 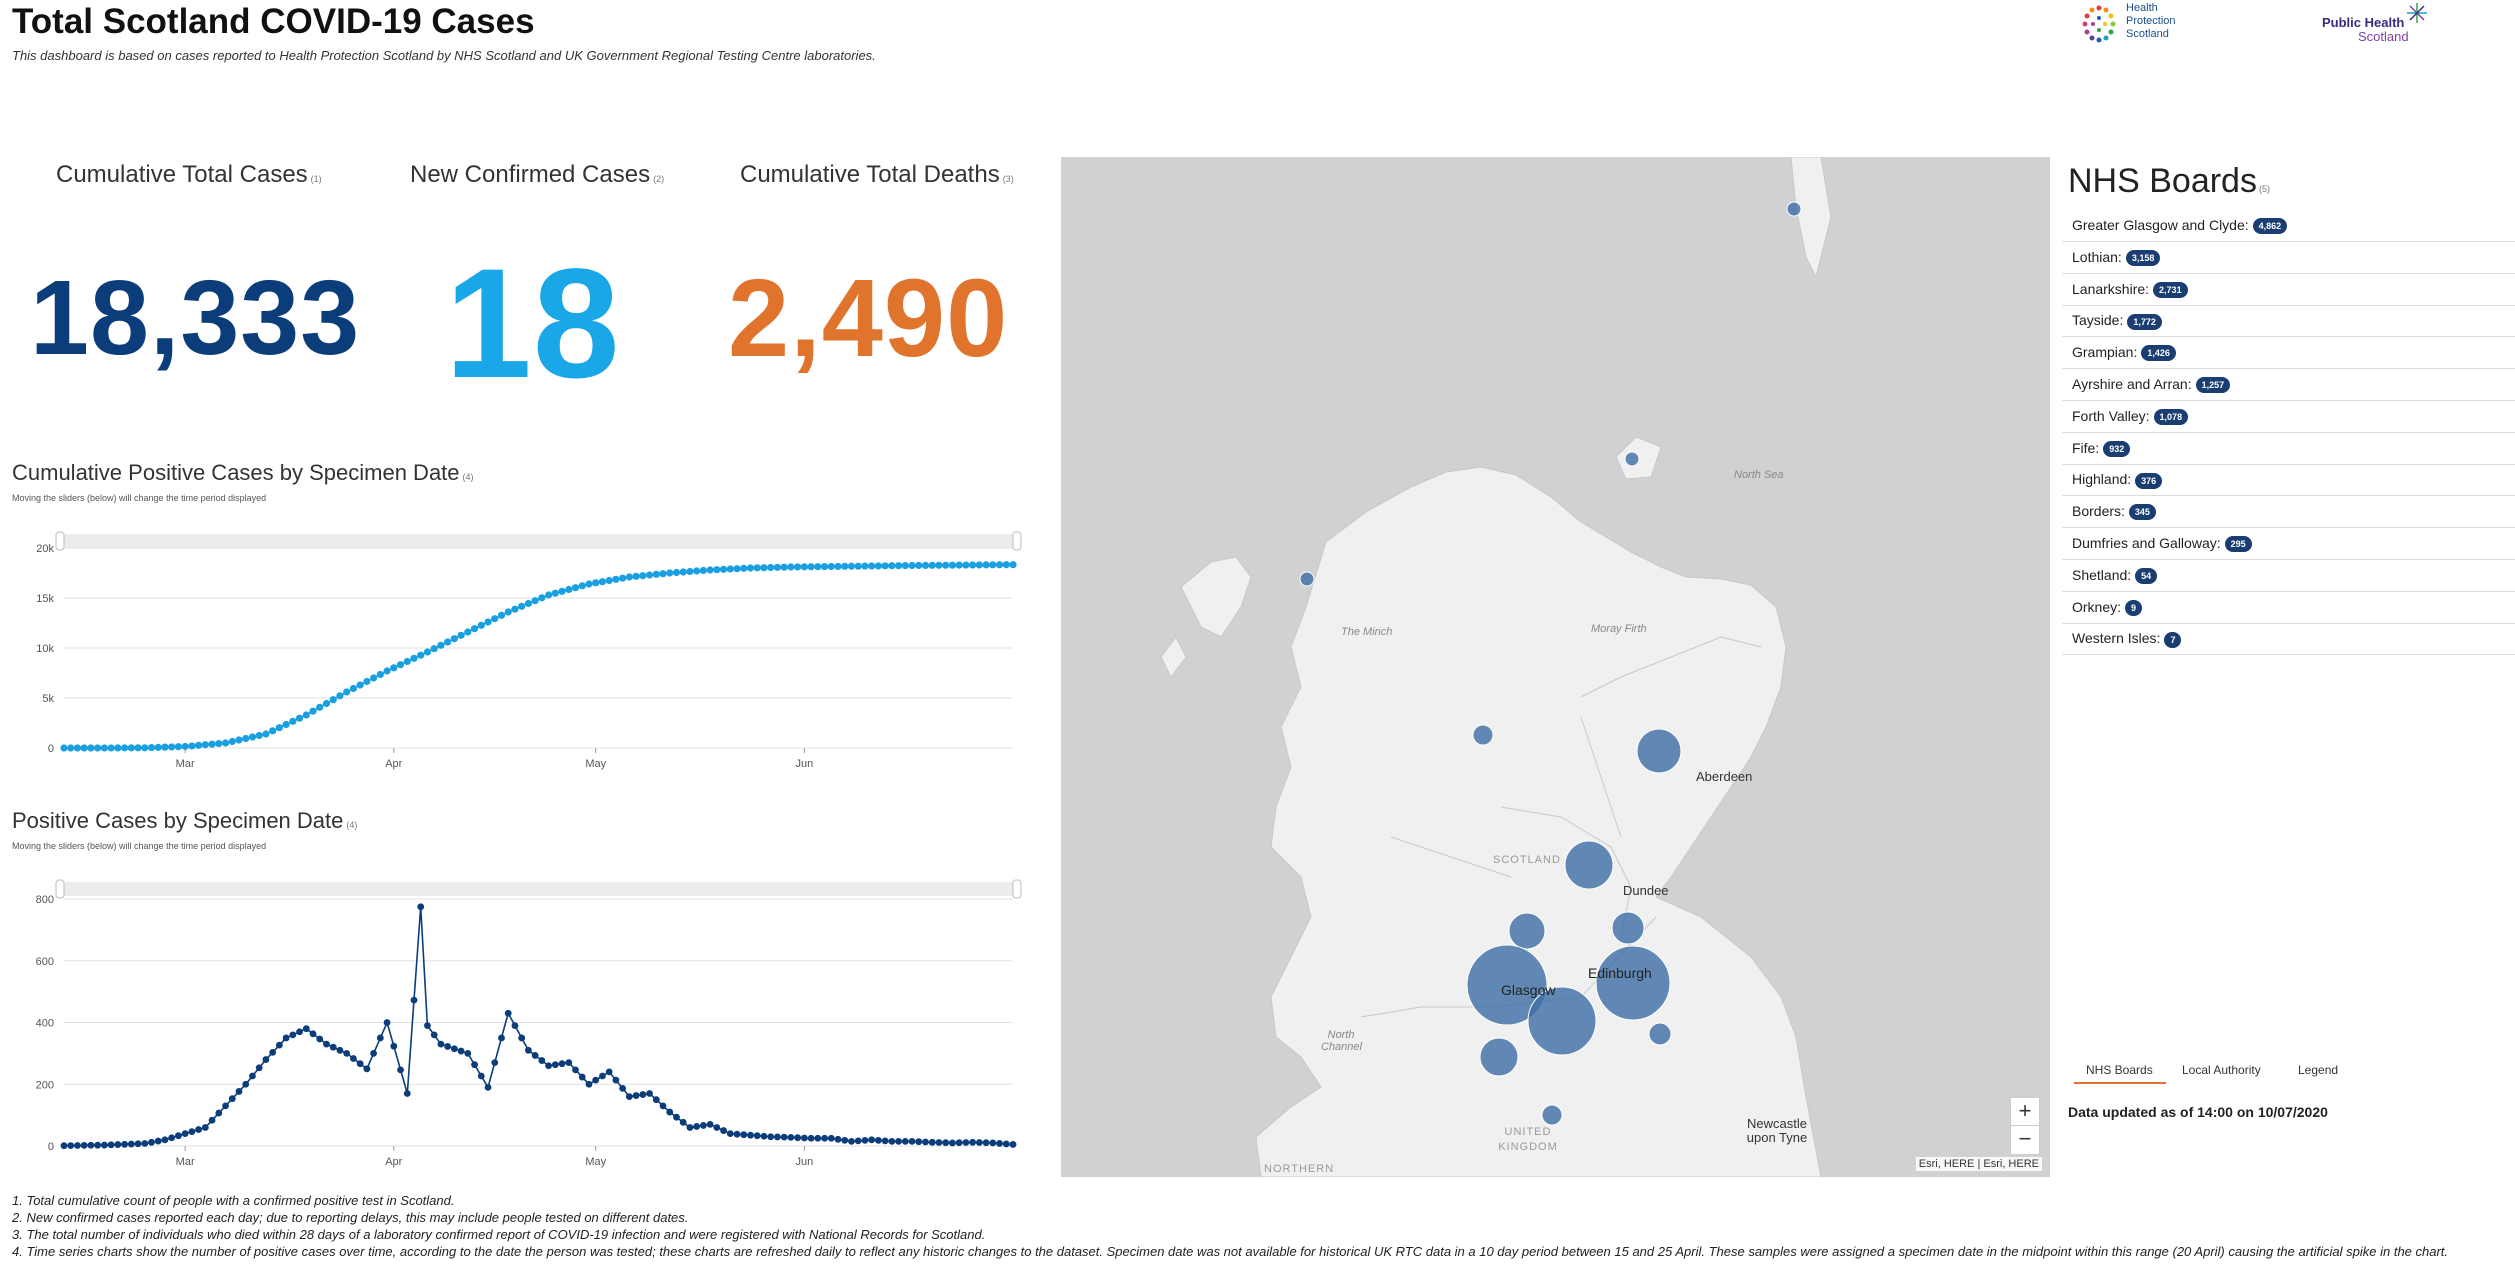 What do you see at coordinates (2140, 26) in the screenshot?
I see `hps-logo: Health Protection Scotland` at bounding box center [2140, 26].